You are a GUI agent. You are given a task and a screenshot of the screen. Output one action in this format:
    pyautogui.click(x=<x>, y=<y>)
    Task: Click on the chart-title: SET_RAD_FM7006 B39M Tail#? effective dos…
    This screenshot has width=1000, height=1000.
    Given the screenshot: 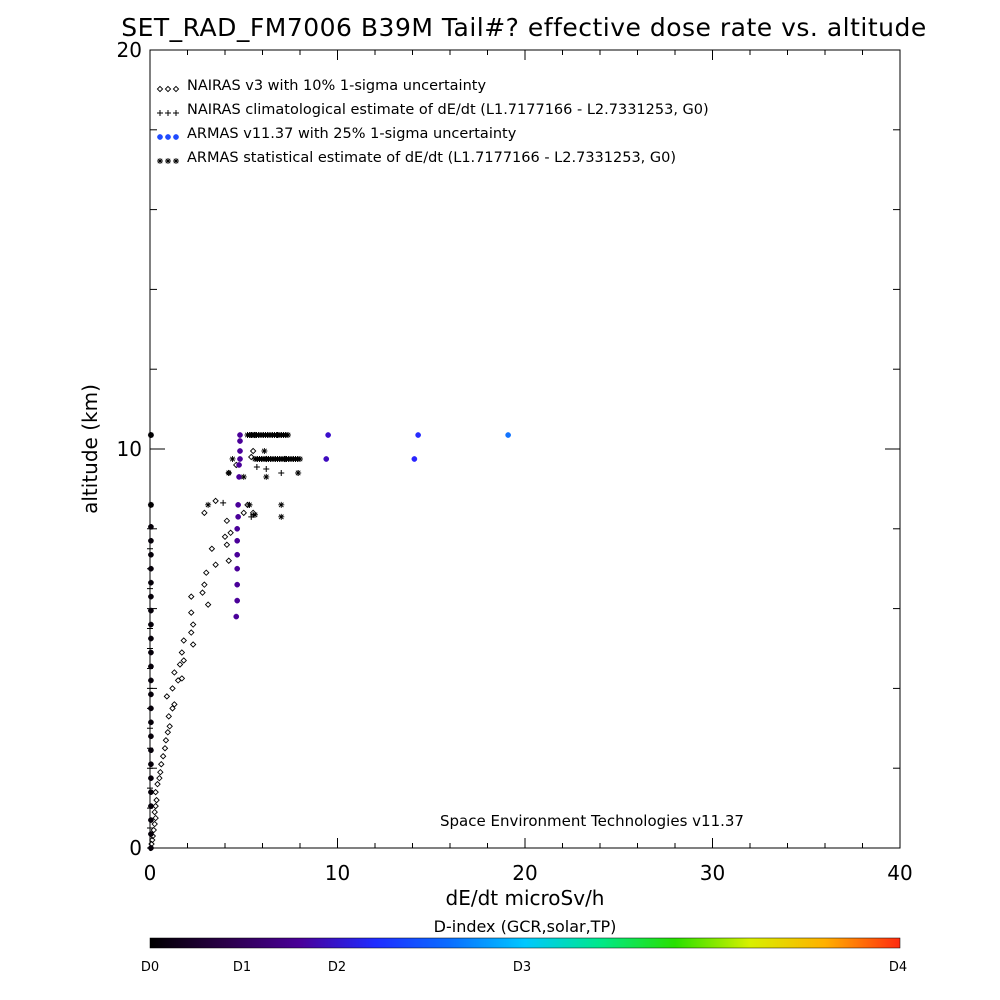 What is the action you would take?
    pyautogui.click(x=524, y=27)
    